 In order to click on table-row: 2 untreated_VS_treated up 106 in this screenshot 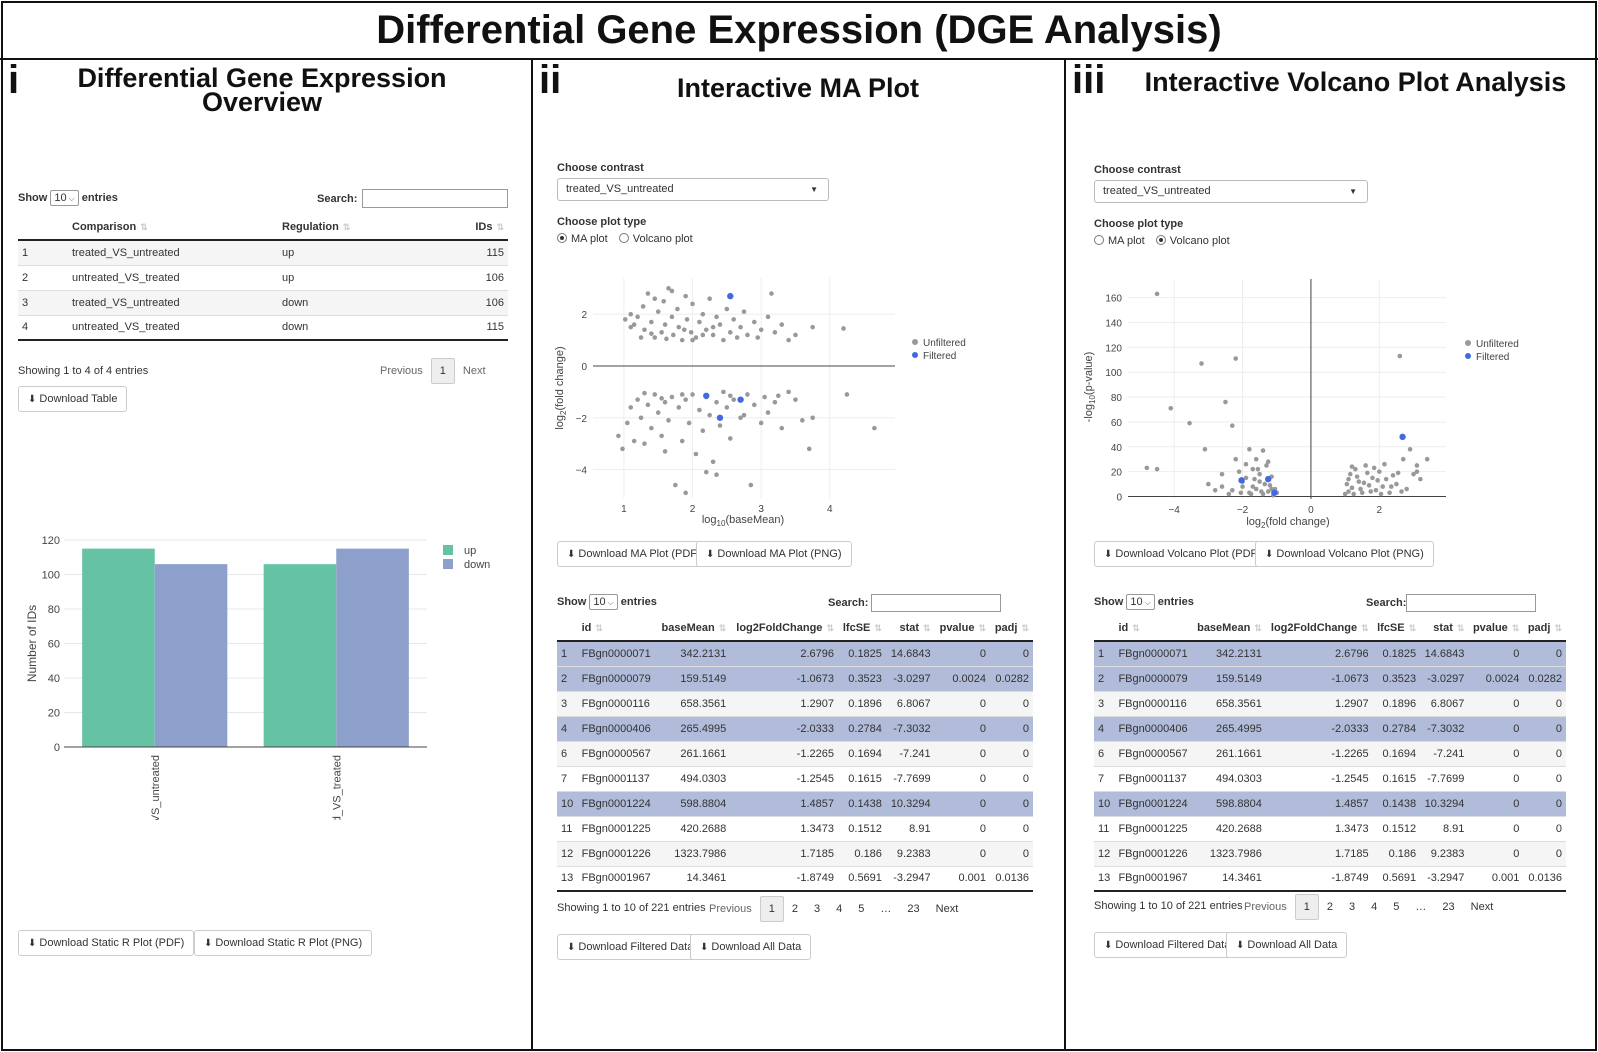, I will do `click(263, 277)`.